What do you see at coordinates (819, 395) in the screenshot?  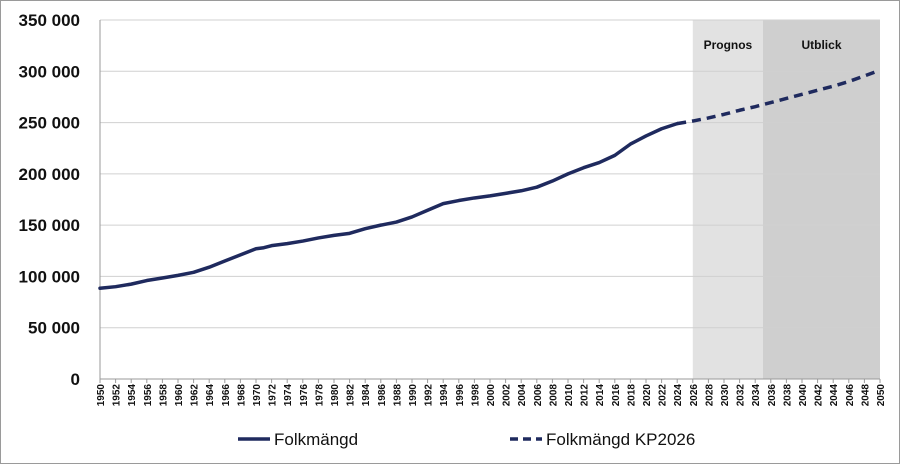 I see `x-tick-label: 2042` at bounding box center [819, 395].